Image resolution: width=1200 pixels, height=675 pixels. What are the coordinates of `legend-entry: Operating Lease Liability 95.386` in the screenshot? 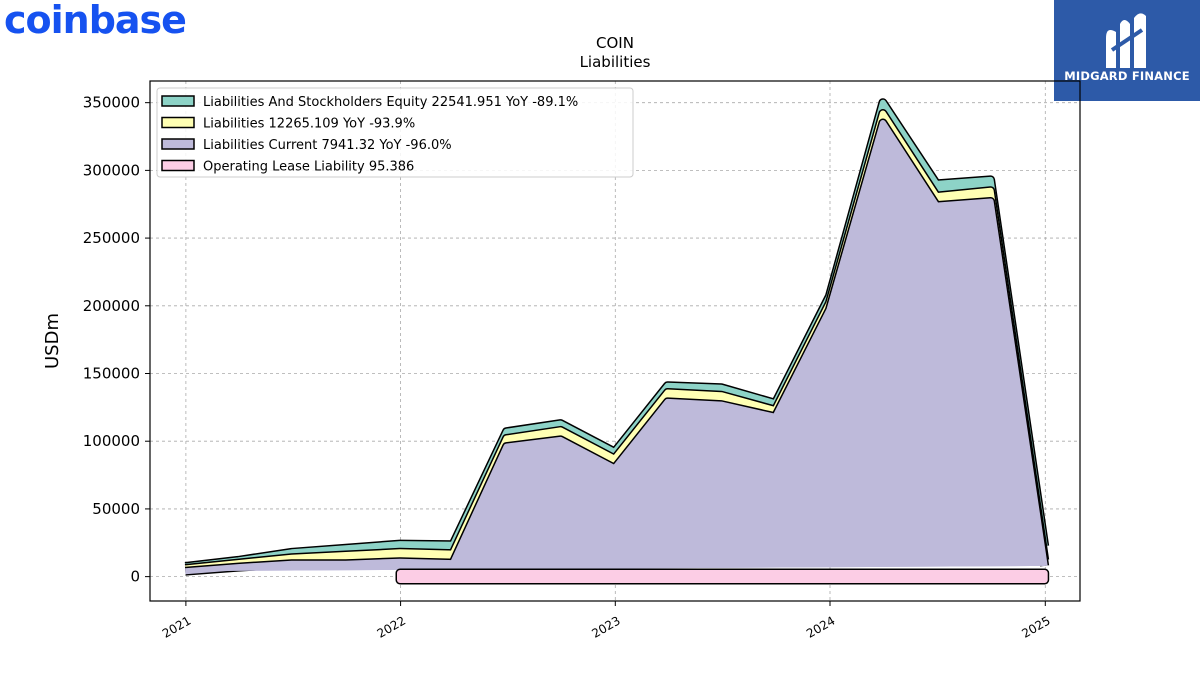 It's located at (308, 167).